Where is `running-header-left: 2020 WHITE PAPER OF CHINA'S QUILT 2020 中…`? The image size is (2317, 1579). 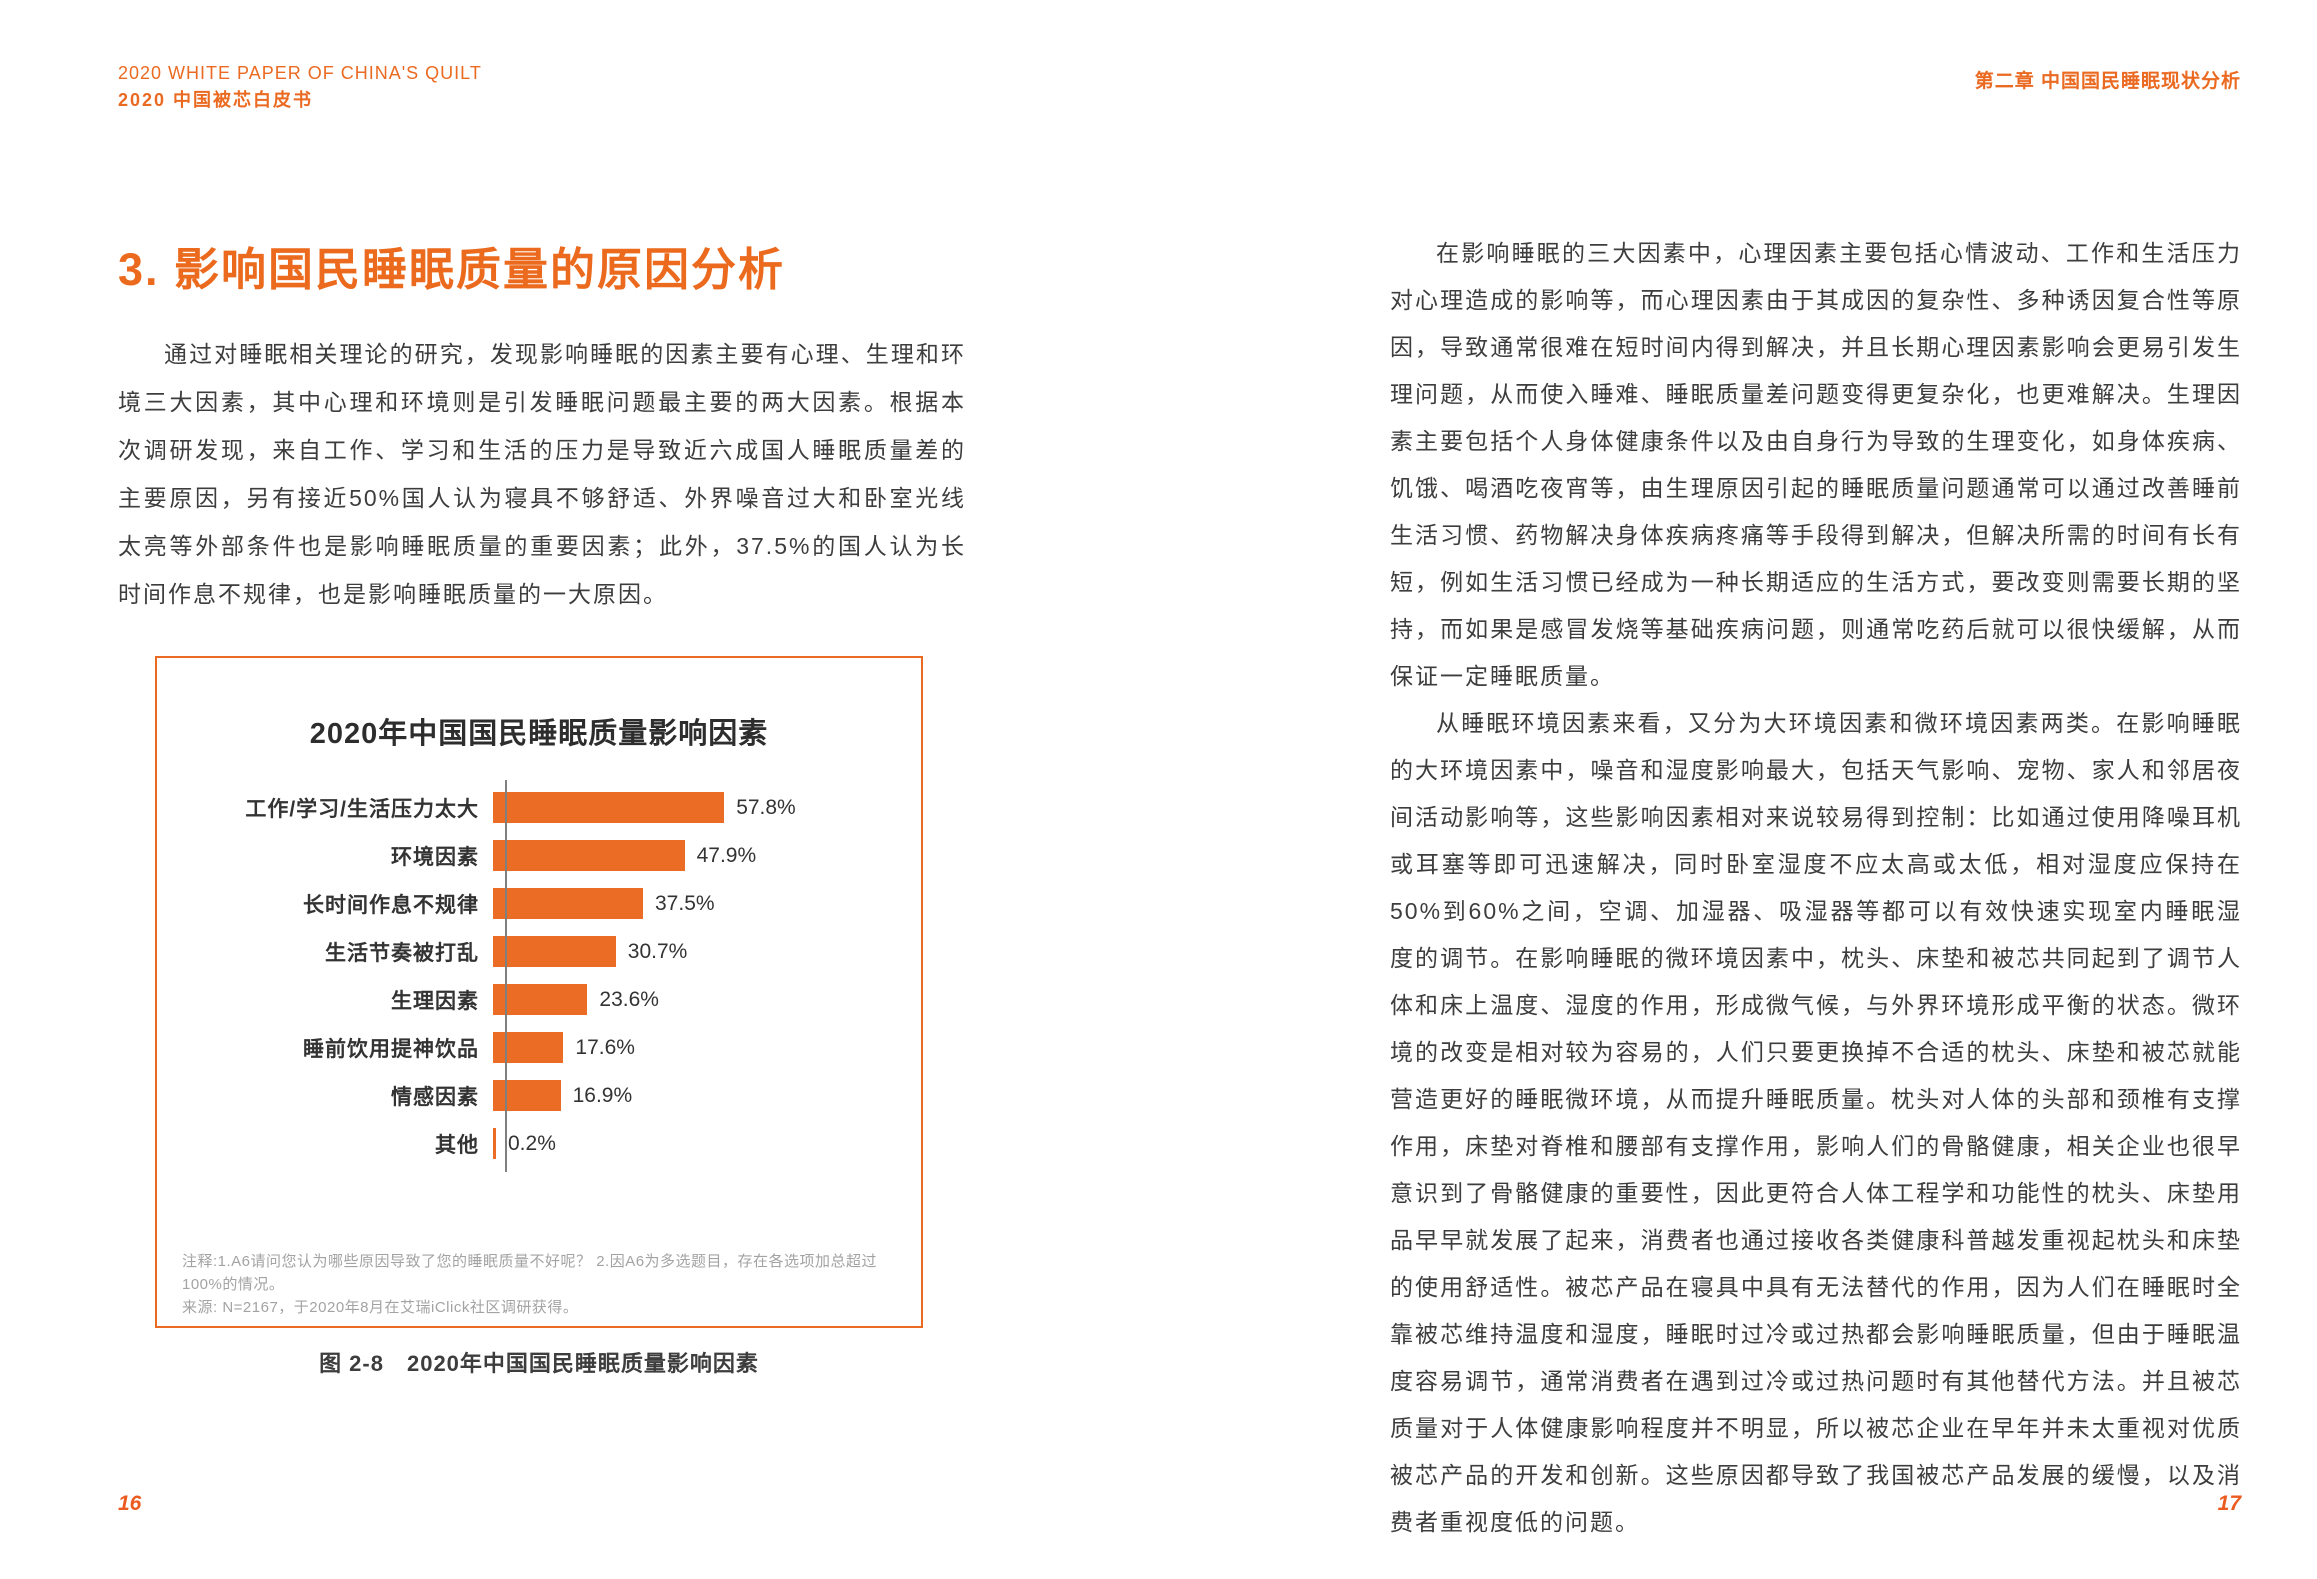 running-header-left: 2020 WHITE PAPER OF CHINA'S QUILT 2020 中… is located at coordinates (300, 87).